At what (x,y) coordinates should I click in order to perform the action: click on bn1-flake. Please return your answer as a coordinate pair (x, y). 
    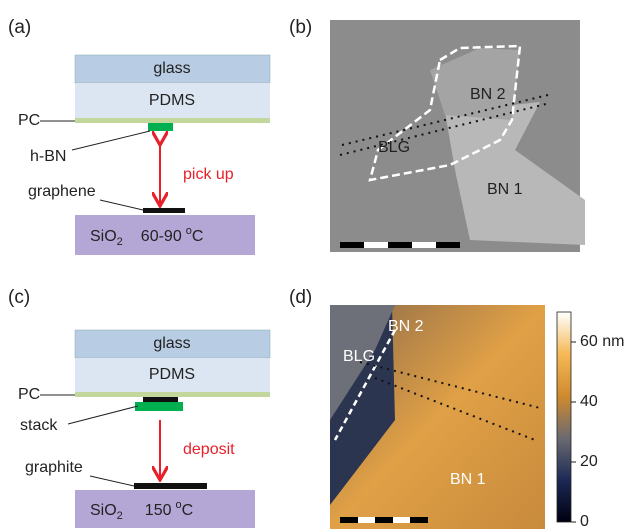
    Looking at the image, I should click on (515, 173).